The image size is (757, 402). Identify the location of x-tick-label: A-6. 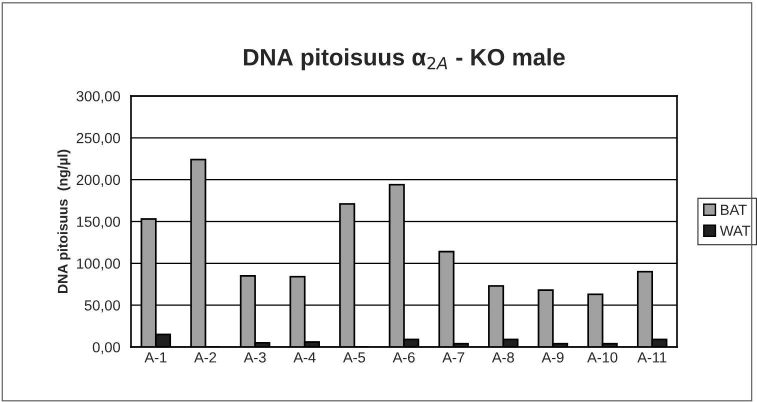
(403, 357).